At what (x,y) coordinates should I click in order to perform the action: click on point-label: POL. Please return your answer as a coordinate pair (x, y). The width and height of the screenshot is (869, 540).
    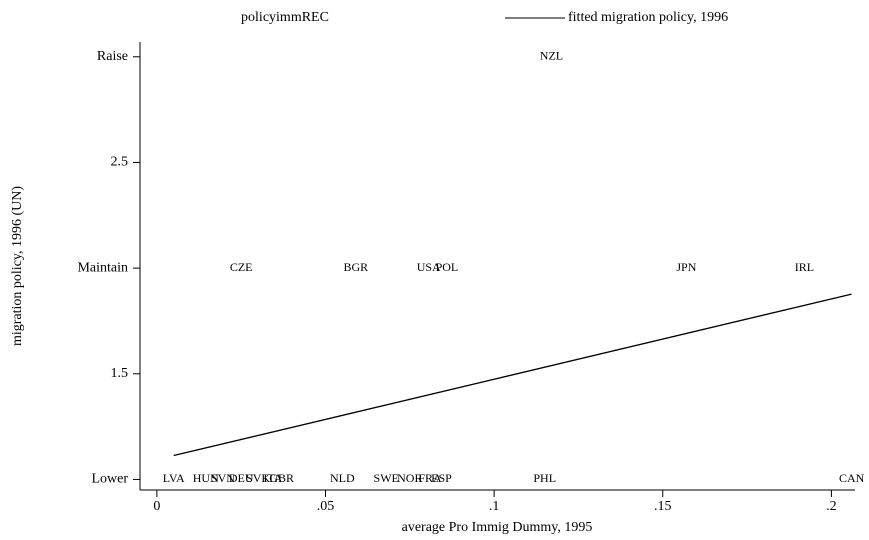
    Looking at the image, I should click on (447, 267).